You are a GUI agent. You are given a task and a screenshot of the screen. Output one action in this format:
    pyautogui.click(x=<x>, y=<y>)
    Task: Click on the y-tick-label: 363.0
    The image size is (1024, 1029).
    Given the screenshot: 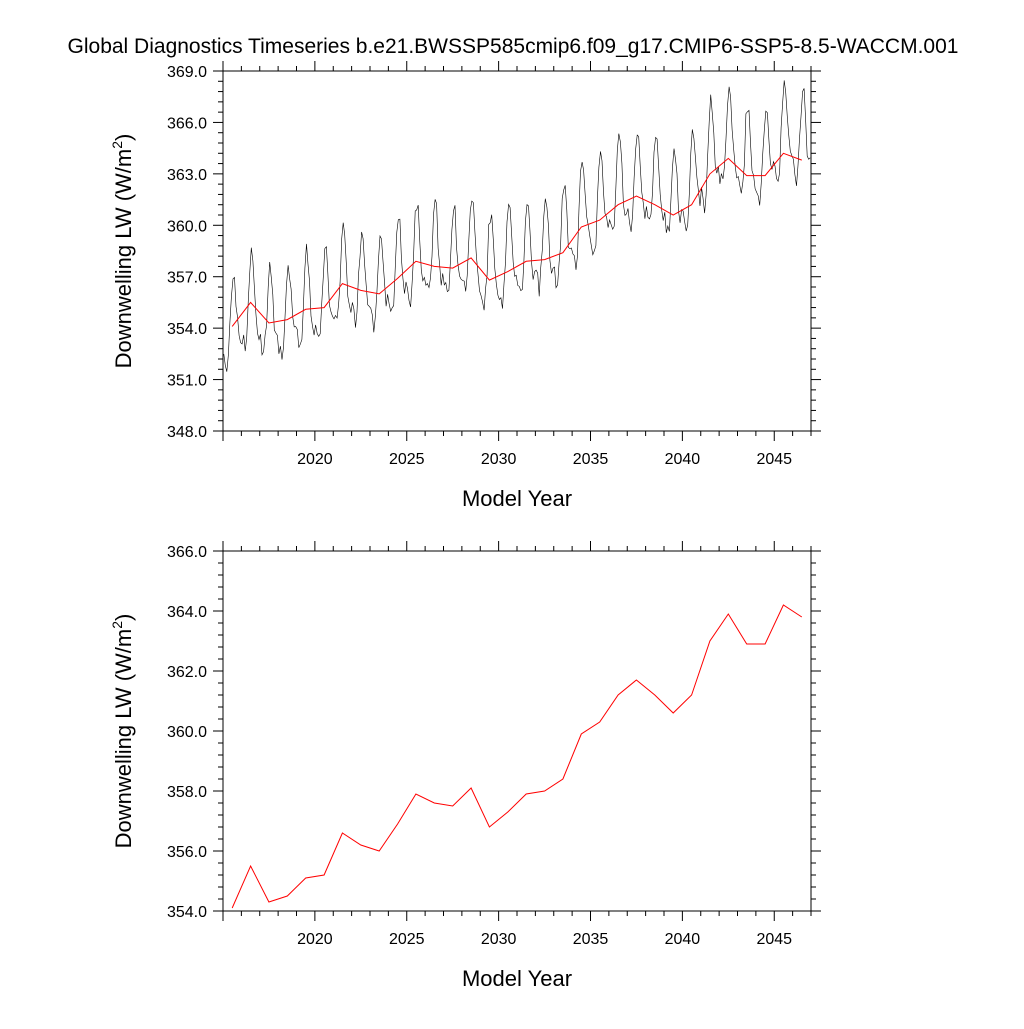 What is the action you would take?
    pyautogui.click(x=187, y=175)
    